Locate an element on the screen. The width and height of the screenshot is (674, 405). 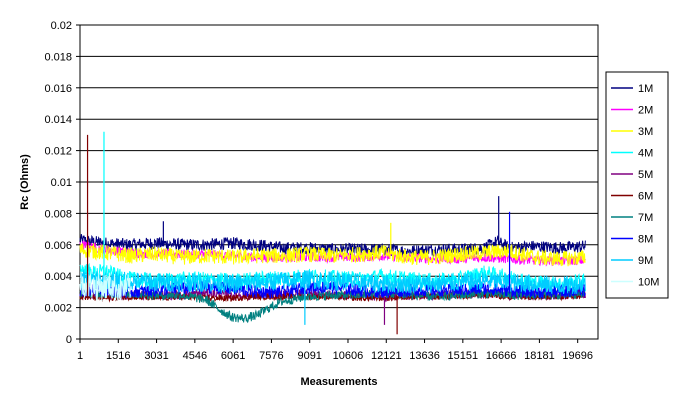
x-axis-title: Measurements is located at coordinates (338, 382).